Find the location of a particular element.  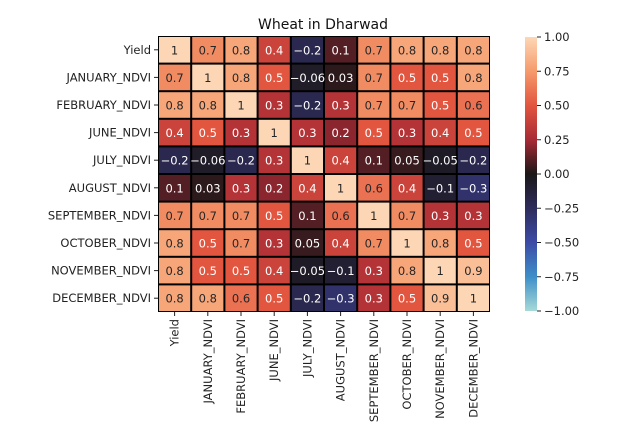

cell-value: −0.06 is located at coordinates (307, 78).